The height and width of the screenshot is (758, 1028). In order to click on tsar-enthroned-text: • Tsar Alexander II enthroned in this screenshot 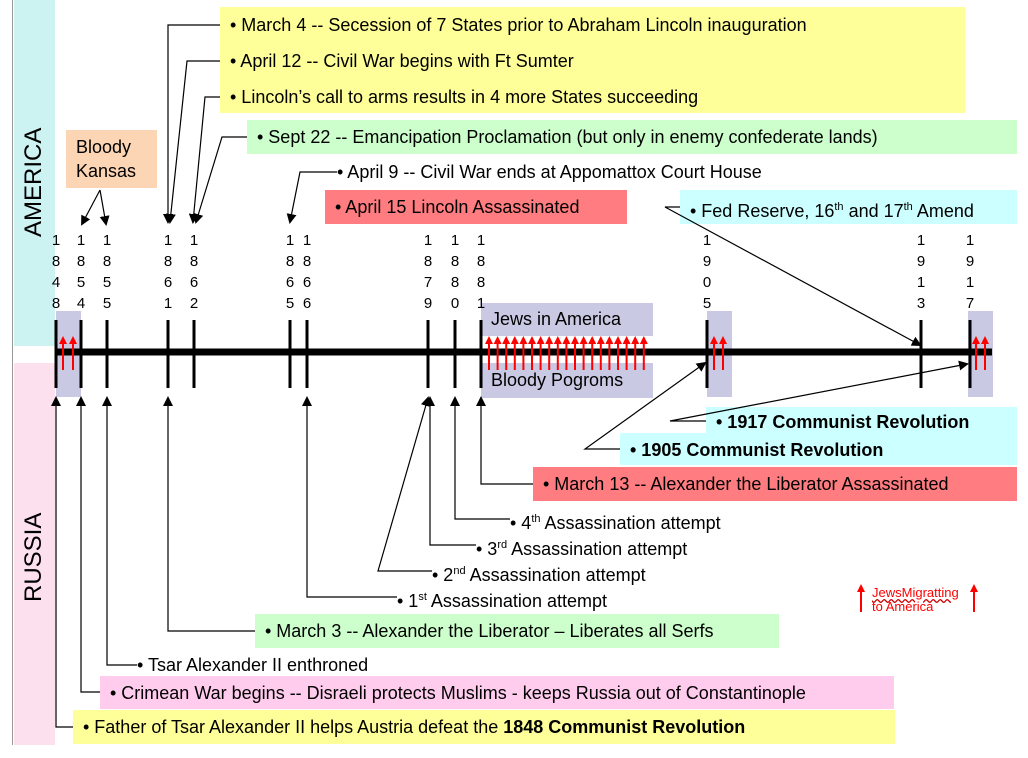, I will do `click(253, 665)`.